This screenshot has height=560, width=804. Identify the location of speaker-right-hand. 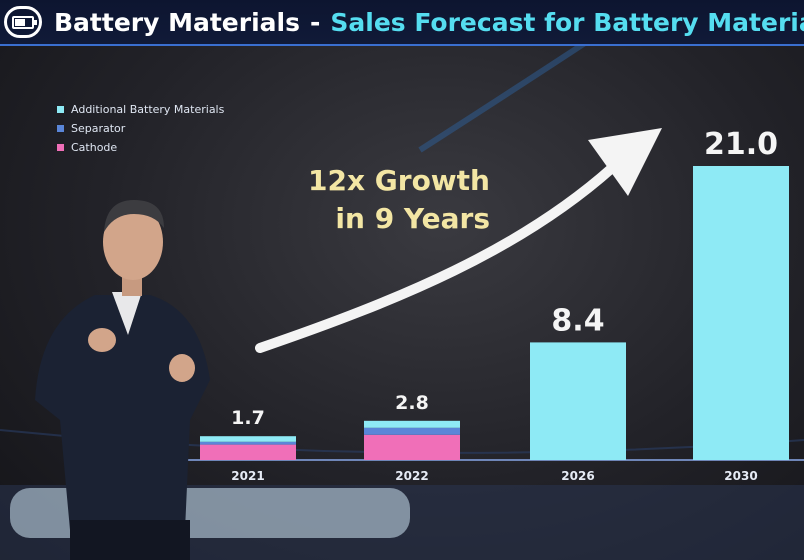
(182, 368).